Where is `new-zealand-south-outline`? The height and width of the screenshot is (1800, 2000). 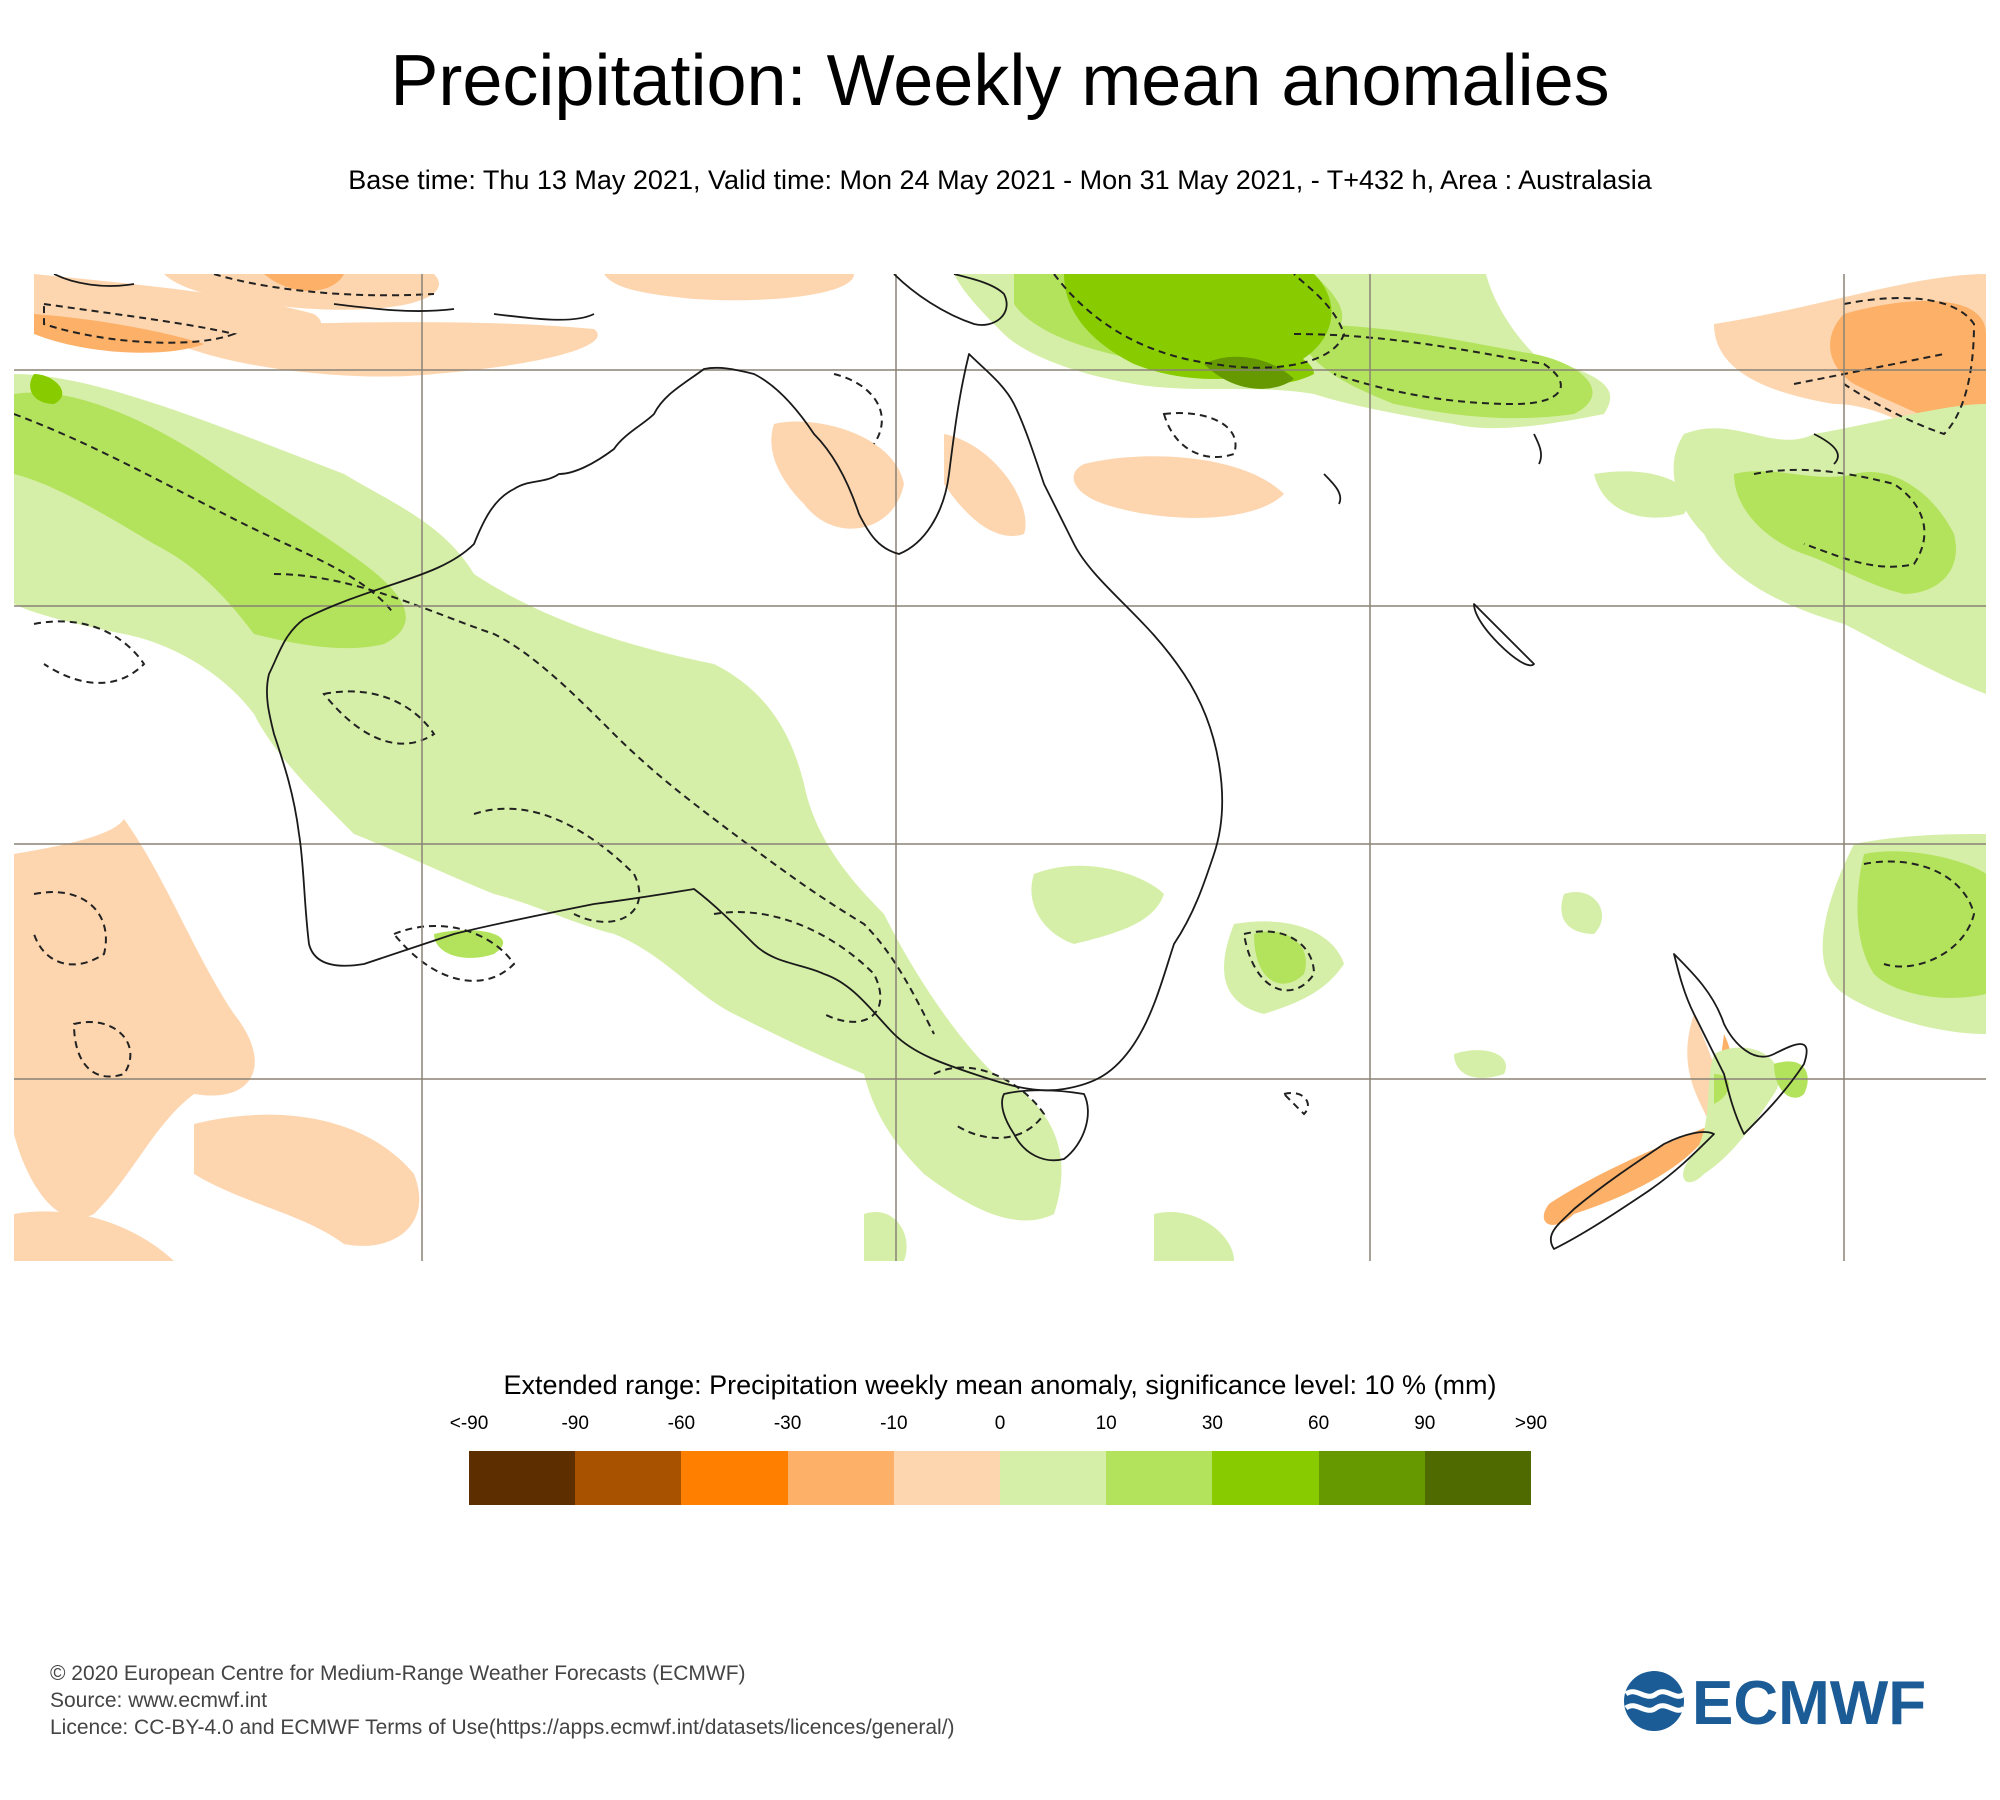 new-zealand-south-outline is located at coordinates (1632, 1190).